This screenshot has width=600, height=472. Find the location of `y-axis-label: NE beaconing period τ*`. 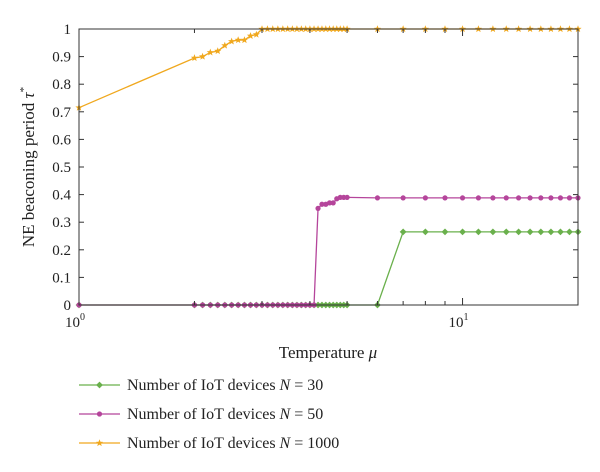

y-axis-label: NE beaconing period τ* is located at coordinates (28, 167).